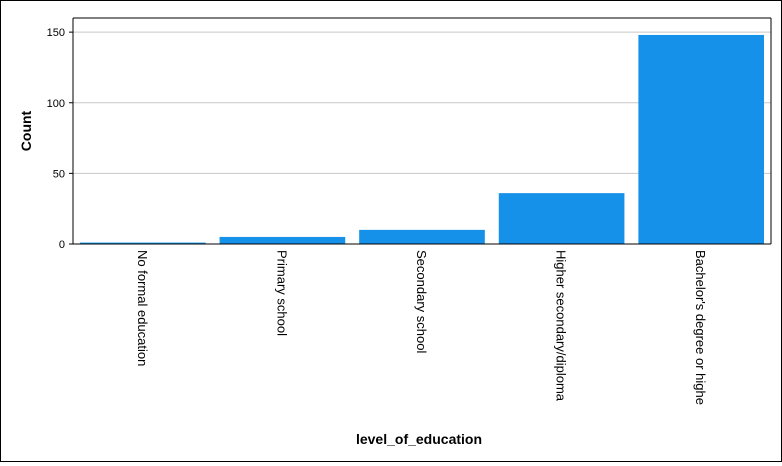  What do you see at coordinates (56, 139) in the screenshot?
I see `y-tick-labels: 0 50 100 150` at bounding box center [56, 139].